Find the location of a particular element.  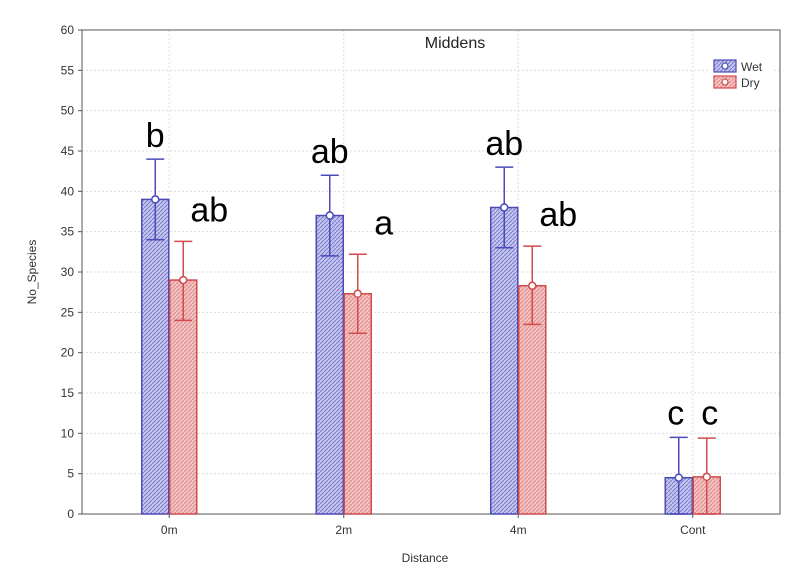

y-tick-label: 30 is located at coordinates (68, 272).